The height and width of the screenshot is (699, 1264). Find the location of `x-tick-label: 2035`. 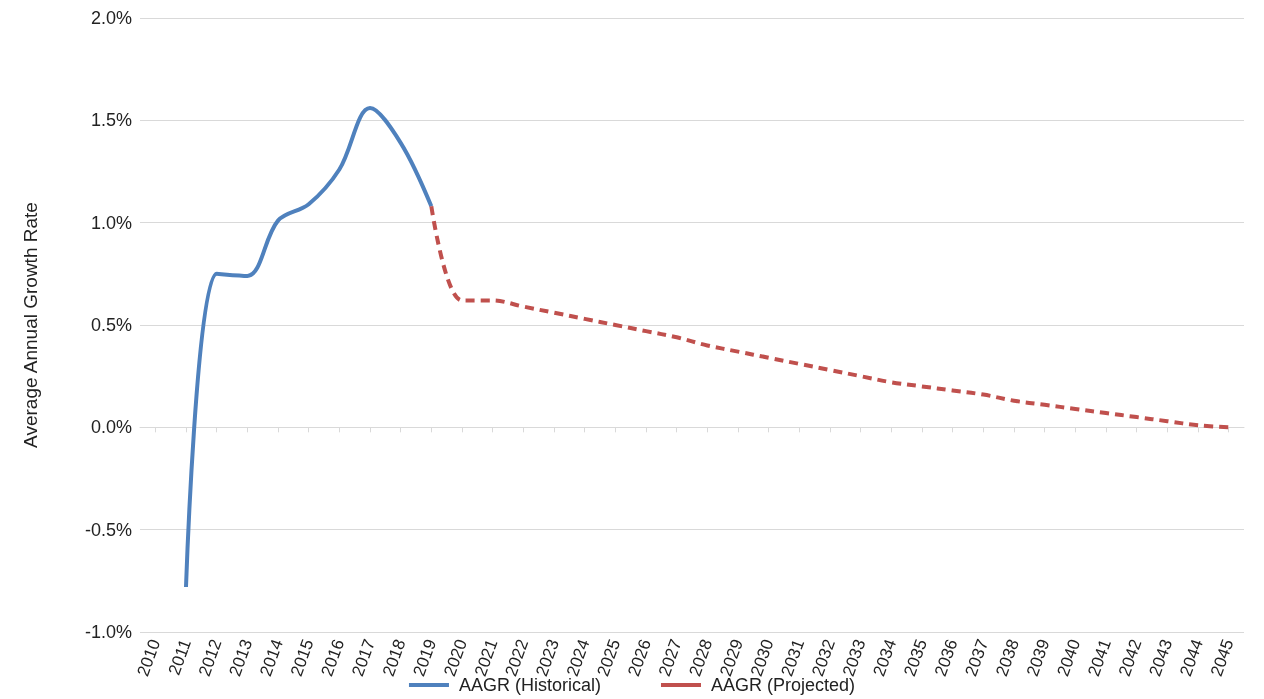

x-tick-label: 2035 is located at coordinates (915, 657).